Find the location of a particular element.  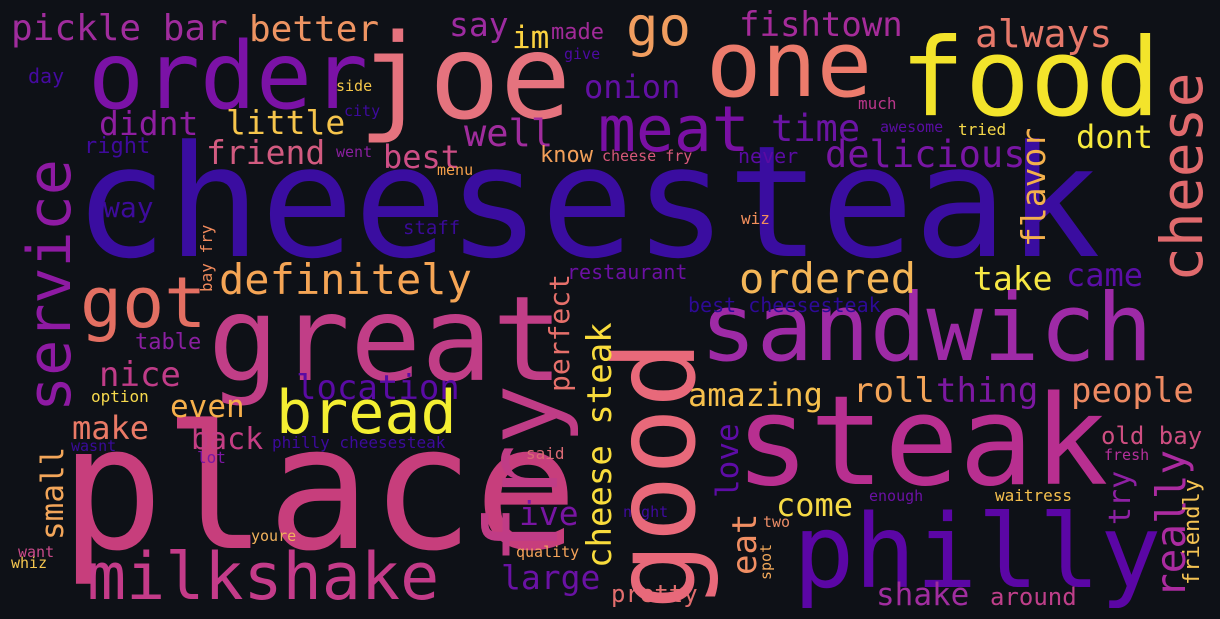

word-didnt: didnt is located at coordinates (149, 123).